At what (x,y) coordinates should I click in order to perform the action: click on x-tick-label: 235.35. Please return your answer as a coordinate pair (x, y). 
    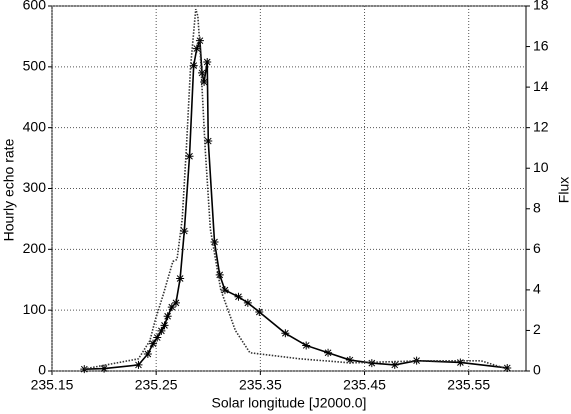
    Looking at the image, I should click on (260, 385).